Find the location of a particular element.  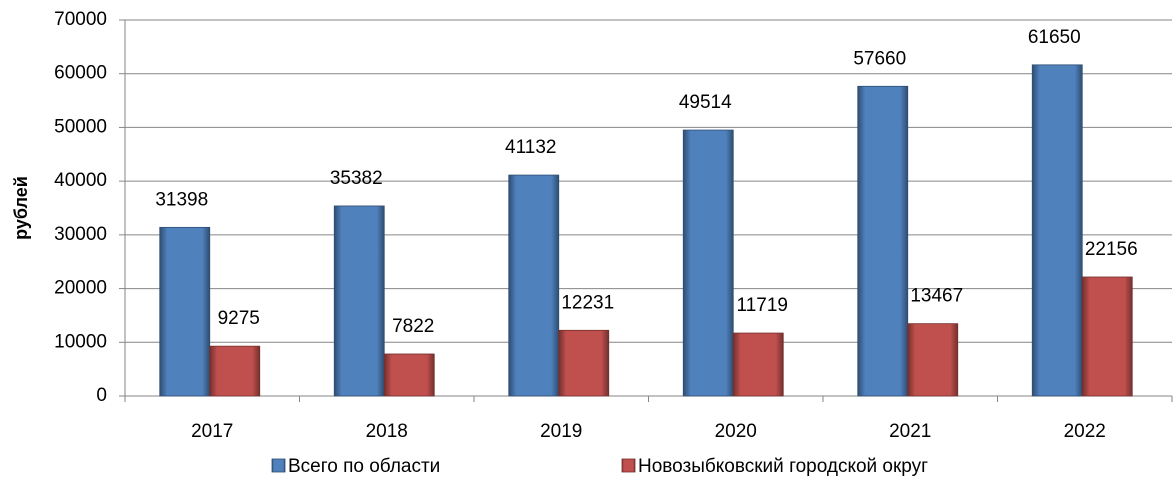

y-tick-label: 50000 is located at coordinates (80, 126).